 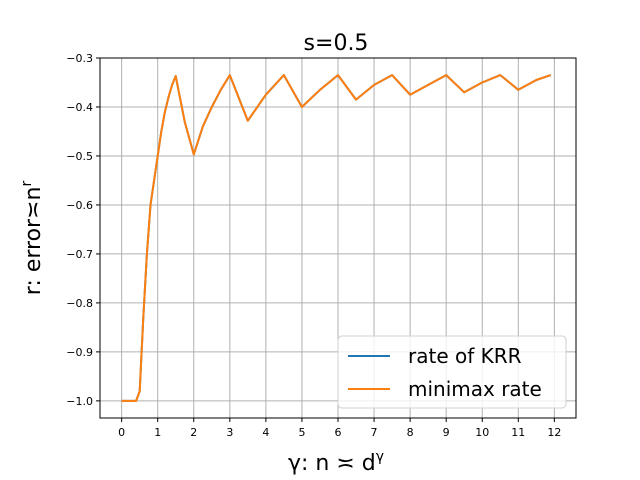 I want to click on legend-label-0: rate of KRR, so click(x=465, y=356).